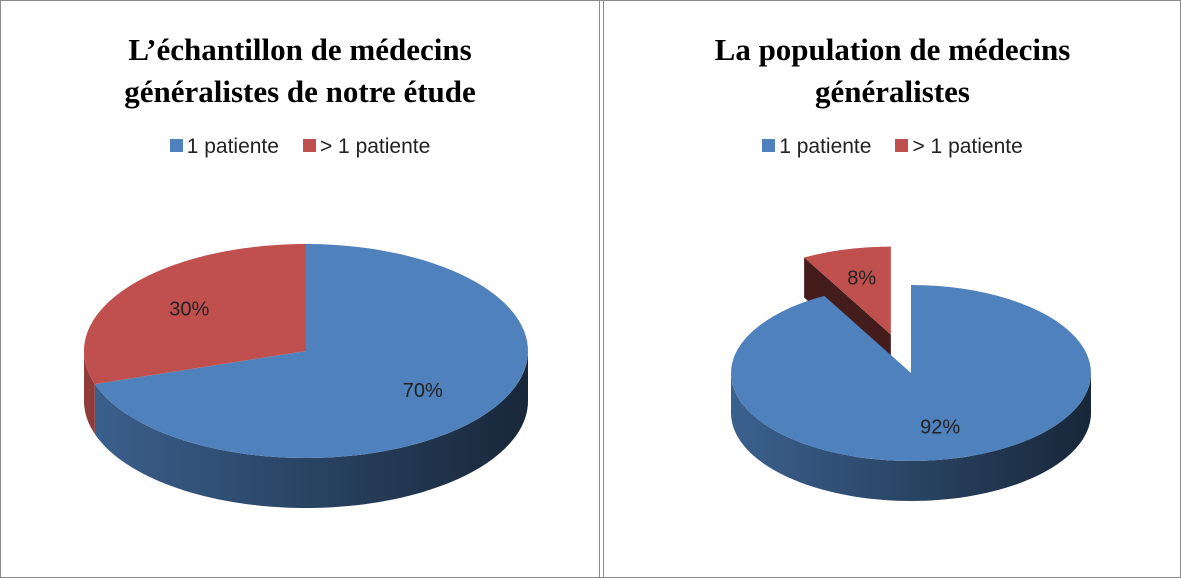  Describe the element at coordinates (861, 279) in the screenshot. I see `data-label: 8%` at that location.